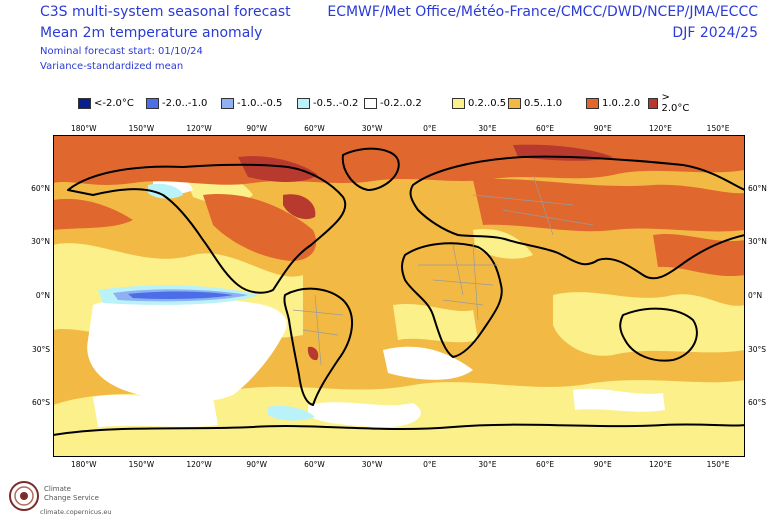 This screenshot has width=772, height=522. I want to click on legend-label: -1.0..-0.5, so click(260, 103).